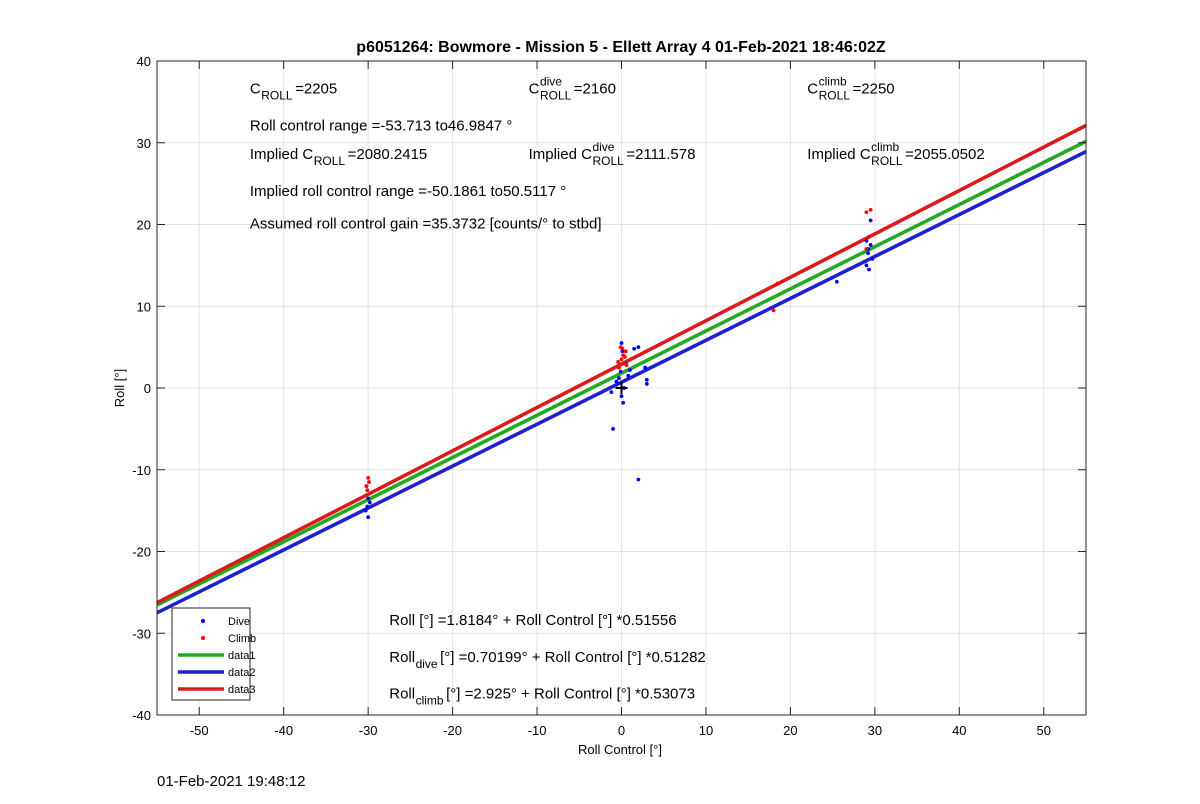  I want to click on legend-marker-climb, so click(203, 638).